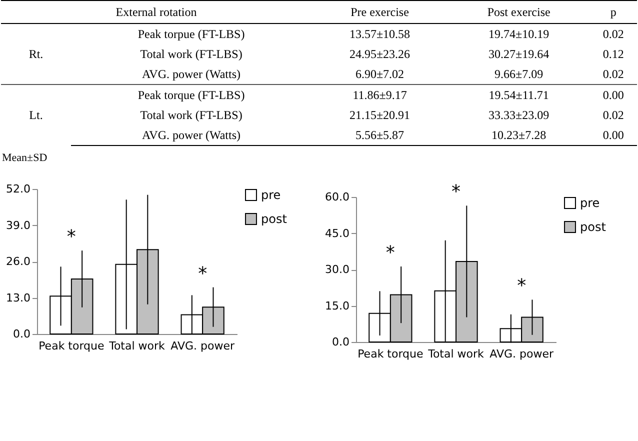 The image size is (638, 441). Describe the element at coordinates (18, 261) in the screenshot. I see `y-tick-label: 26.0` at that location.